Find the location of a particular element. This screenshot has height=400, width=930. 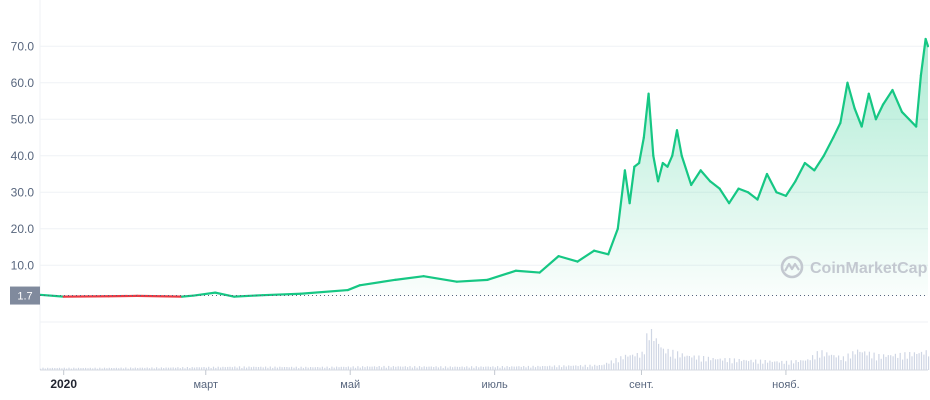

x-tick-label: май is located at coordinates (350, 385).